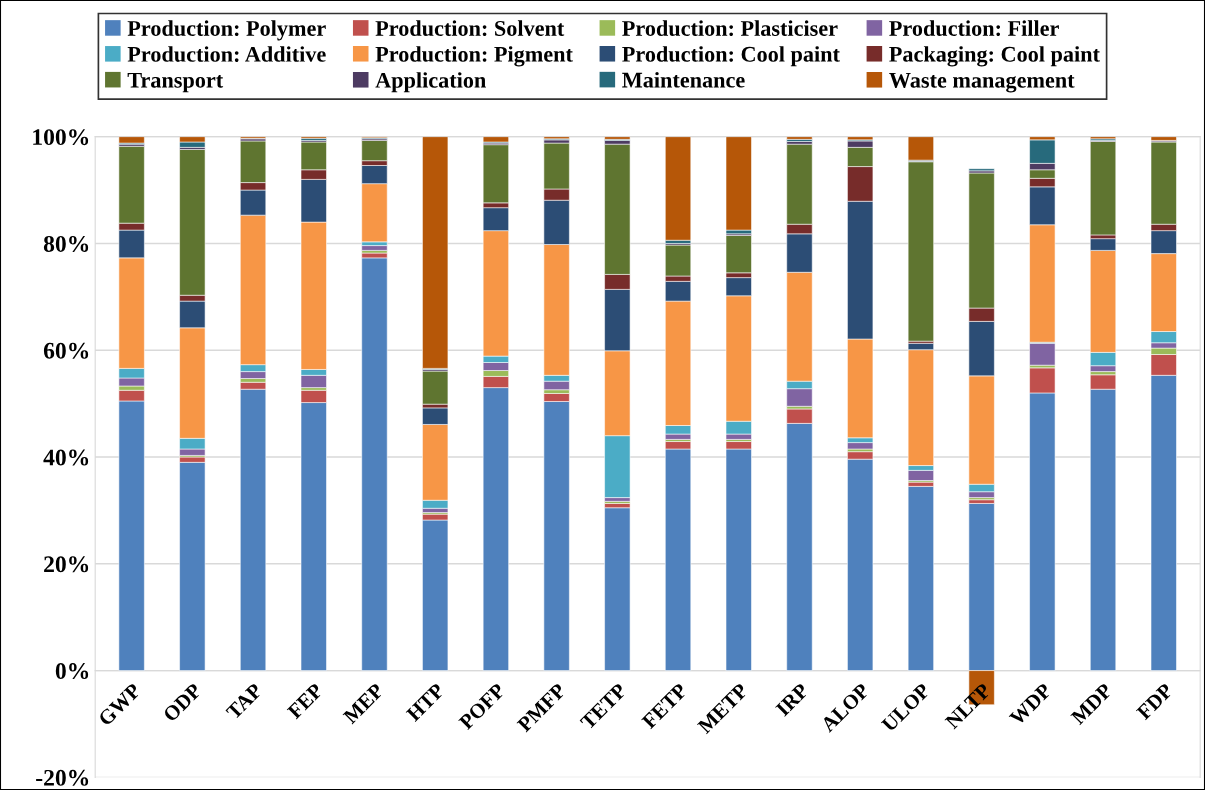 This screenshot has height=790, width=1205. Describe the element at coordinates (72, 671) in the screenshot. I see `y-tick-label: 0%` at that location.